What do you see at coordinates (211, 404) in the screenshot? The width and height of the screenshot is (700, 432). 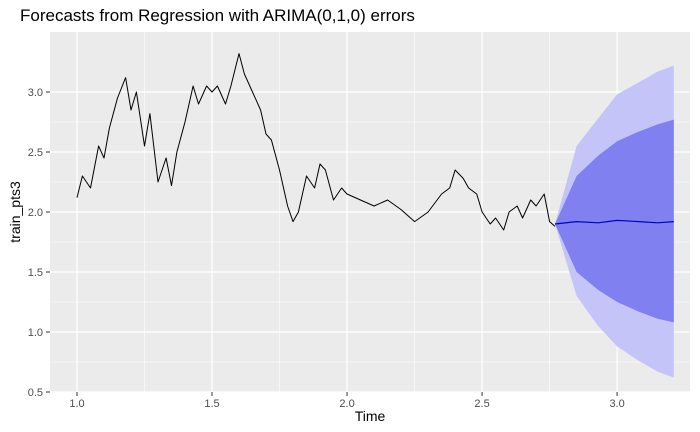 I see `x-tick-label: 1.5` at bounding box center [211, 404].